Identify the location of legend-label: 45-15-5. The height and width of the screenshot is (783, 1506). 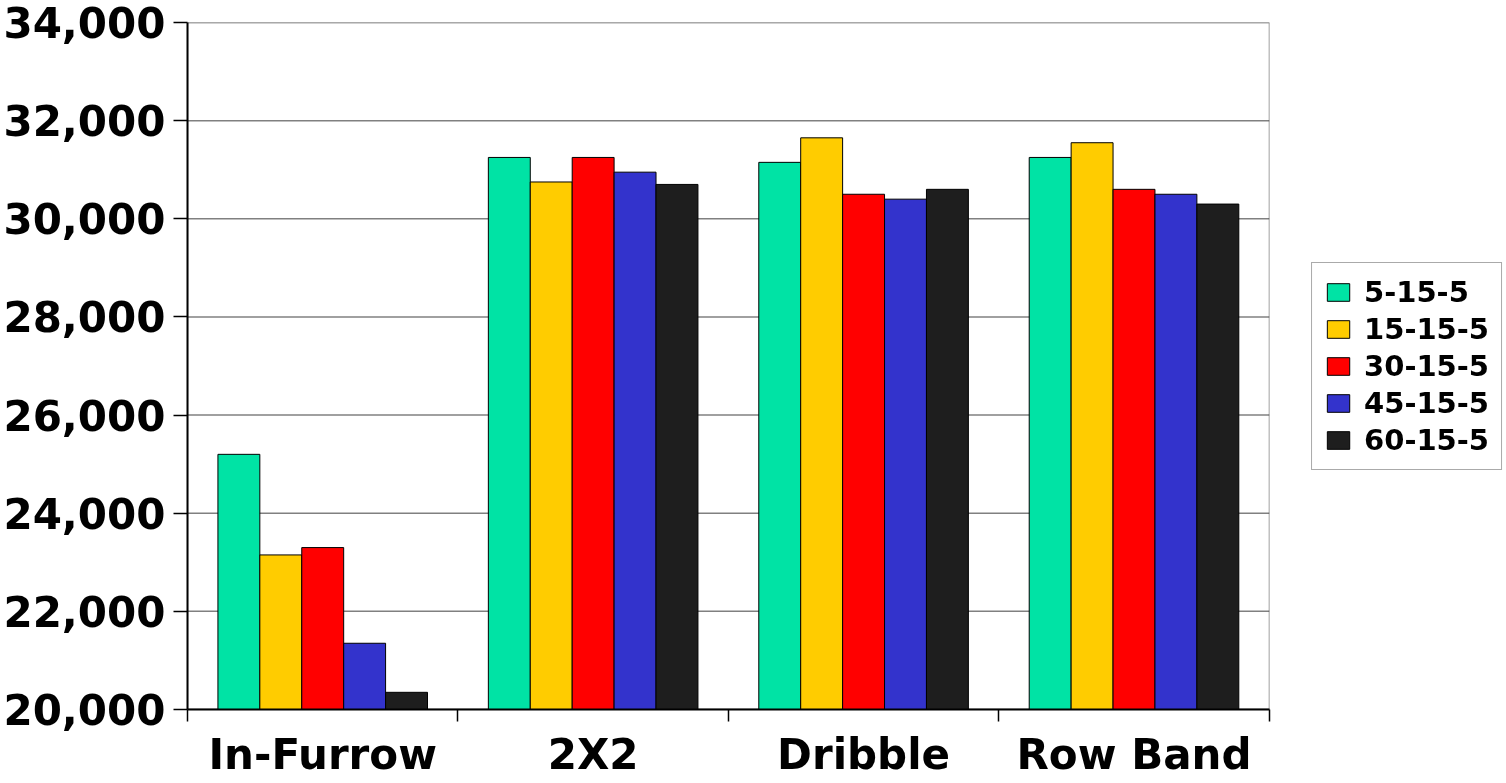
(1426, 402).